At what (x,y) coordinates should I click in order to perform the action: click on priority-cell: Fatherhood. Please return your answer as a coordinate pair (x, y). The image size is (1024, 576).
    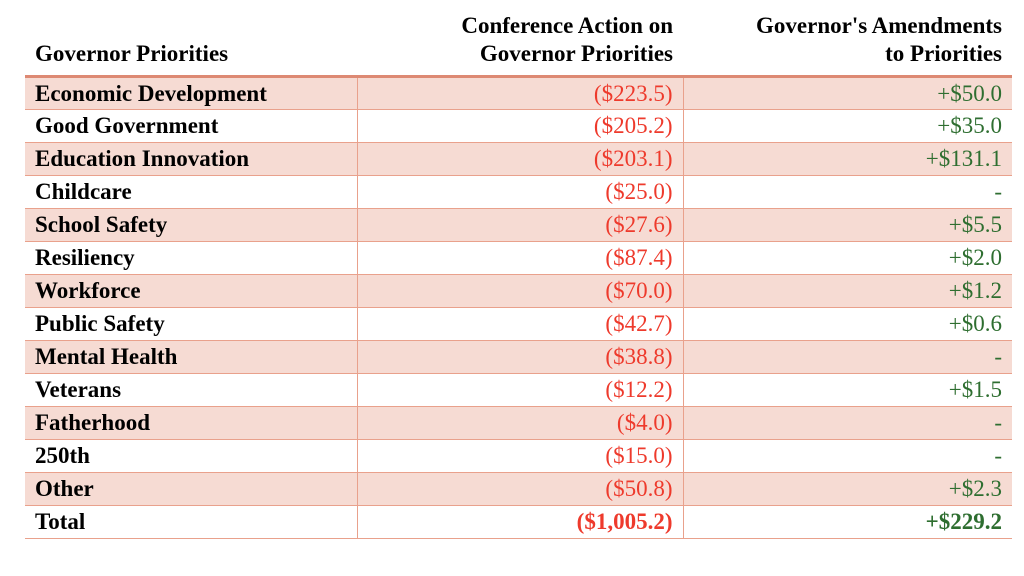
    Looking at the image, I should click on (191, 423).